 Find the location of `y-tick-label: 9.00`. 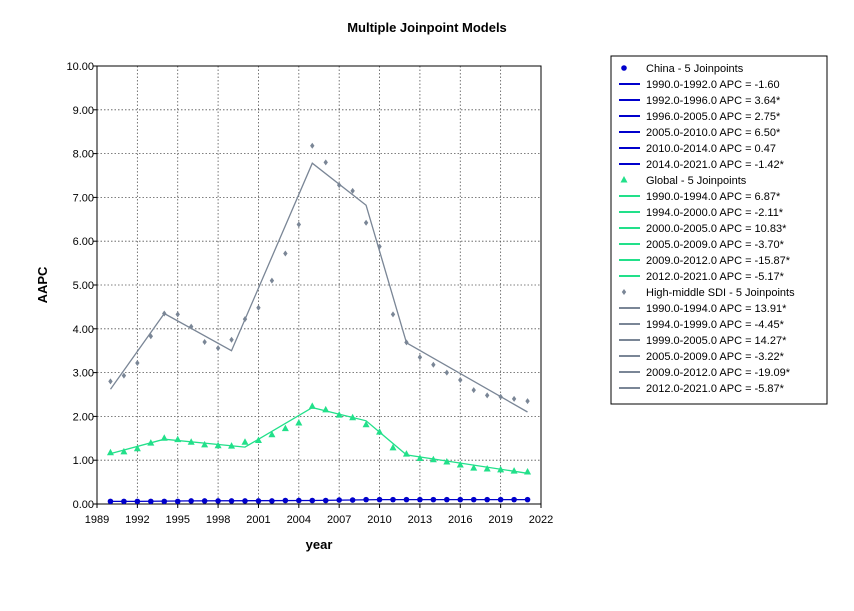

y-tick-label: 9.00 is located at coordinates (83, 111).